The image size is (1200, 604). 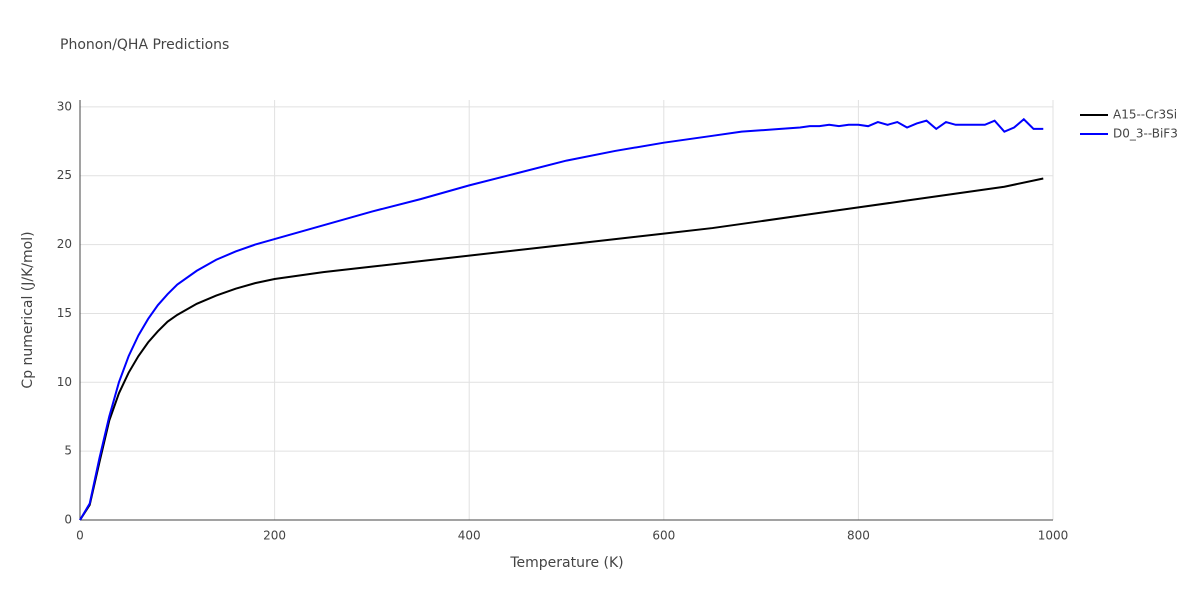 What do you see at coordinates (68, 520) in the screenshot?
I see `y-tick-label: 0` at bounding box center [68, 520].